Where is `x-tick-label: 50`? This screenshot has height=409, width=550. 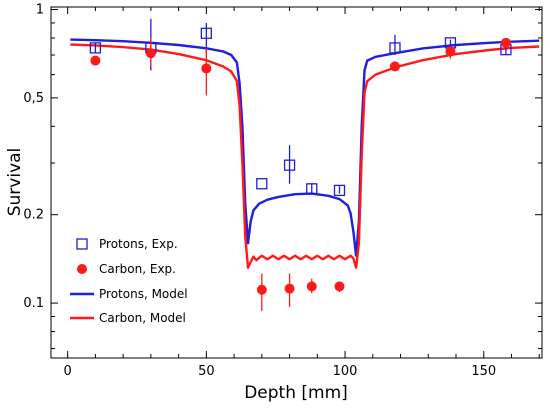 x-tick-label: 50 is located at coordinates (206, 371).